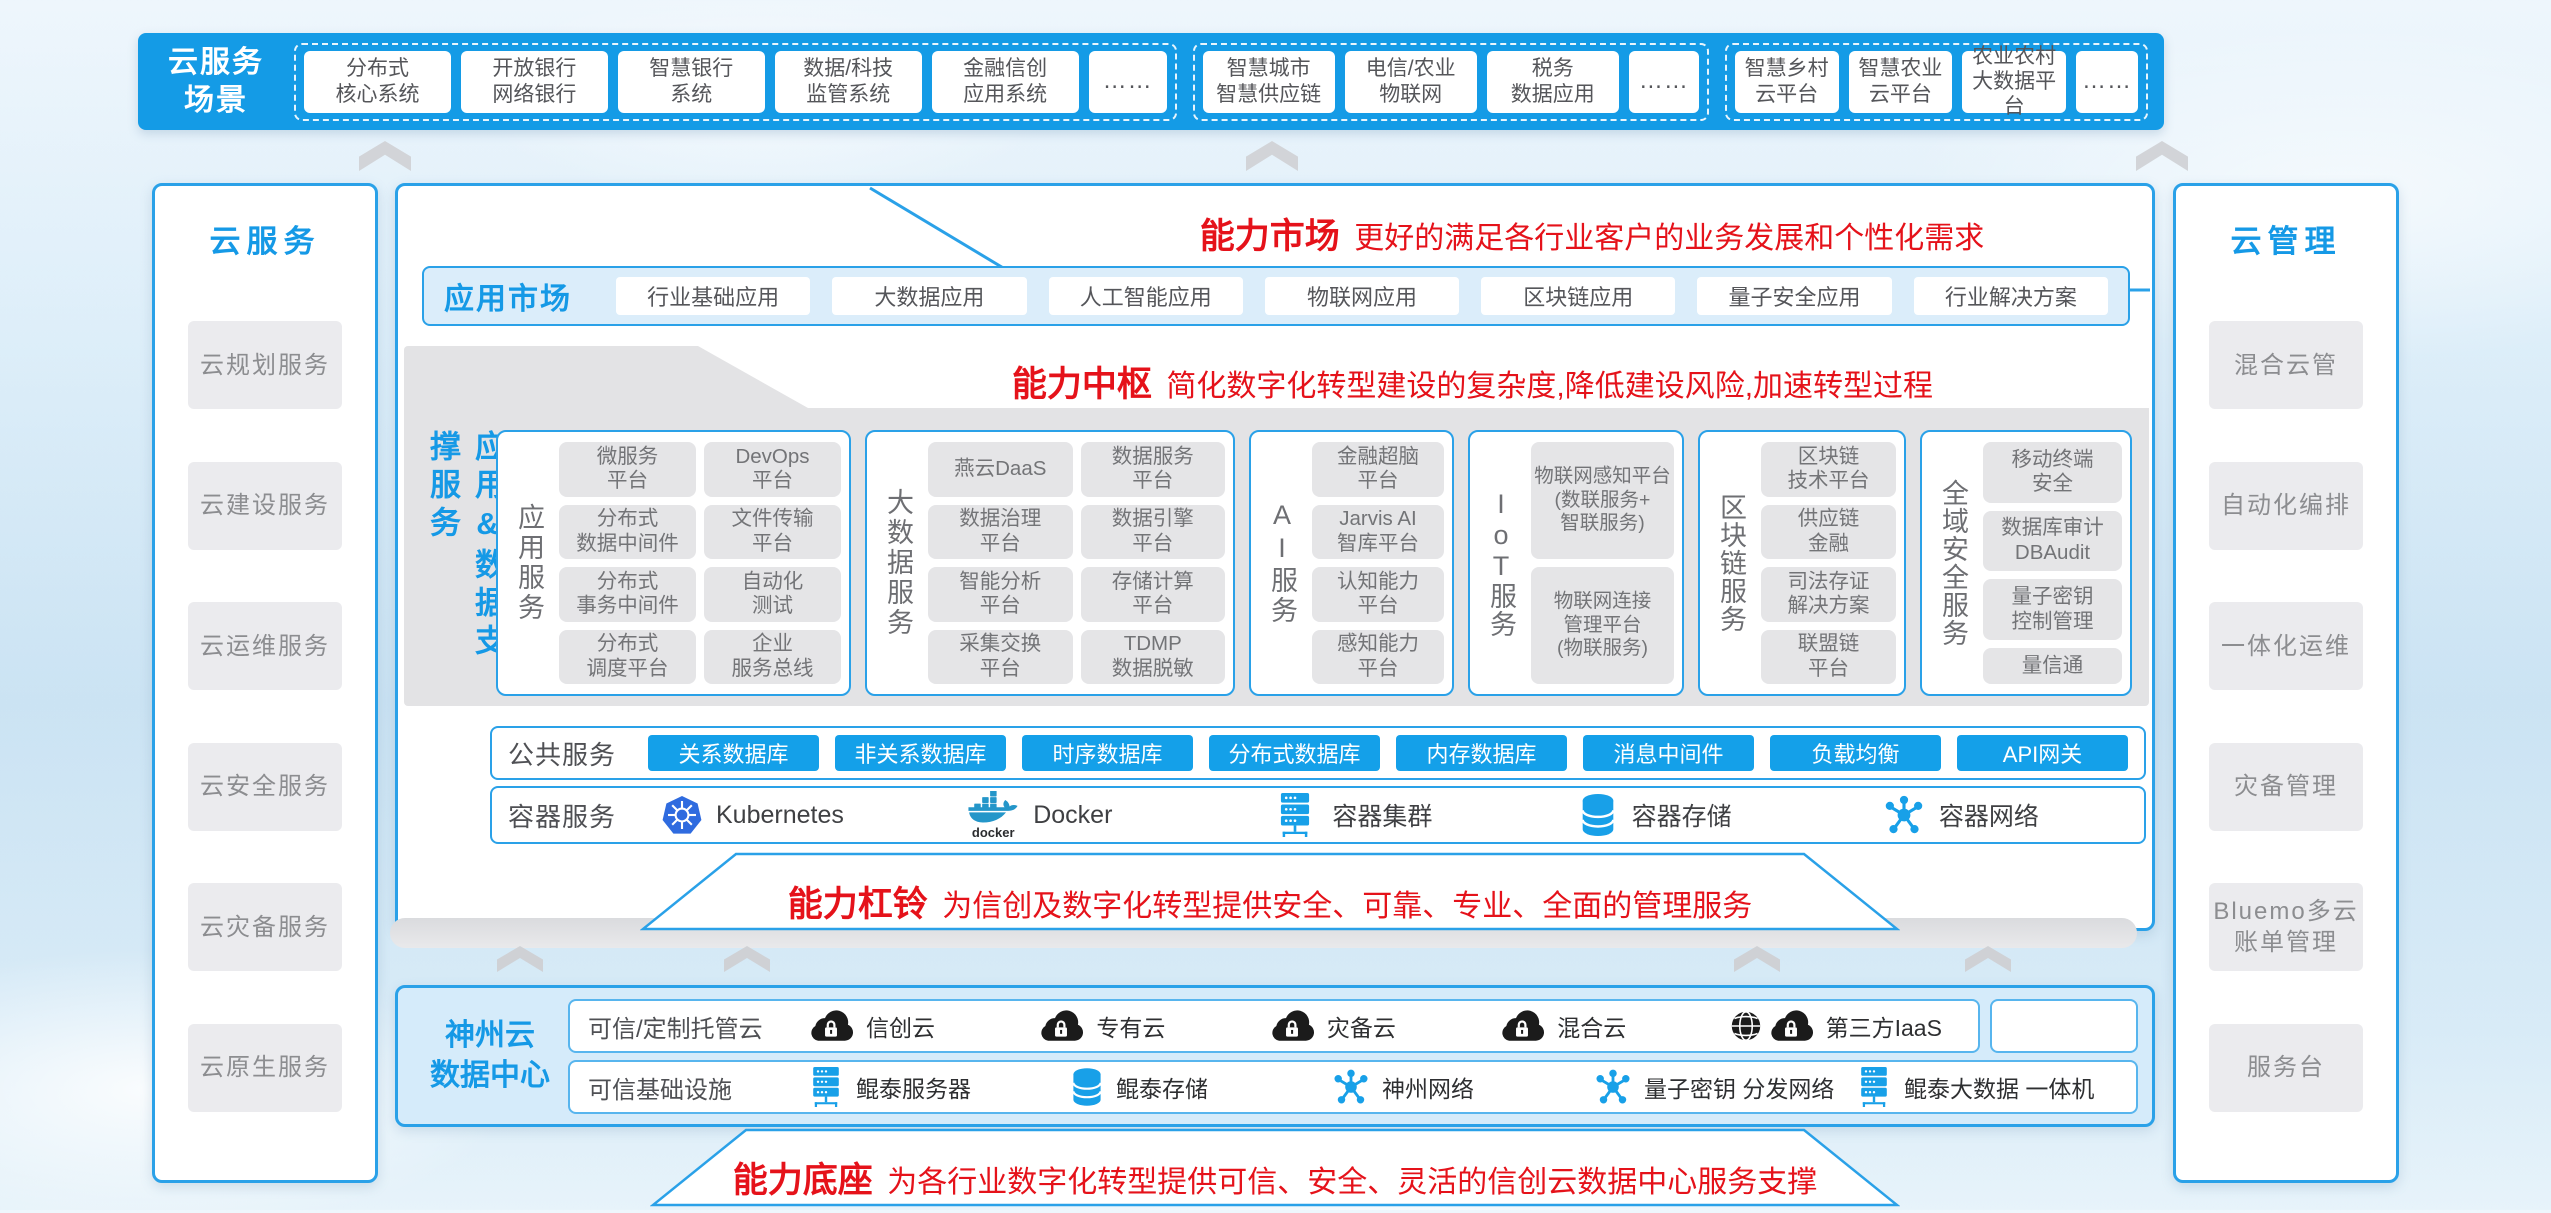 The height and width of the screenshot is (1213, 2551). What do you see at coordinates (265, 646) in the screenshot?
I see `sidebar-item: 云运维服务` at bounding box center [265, 646].